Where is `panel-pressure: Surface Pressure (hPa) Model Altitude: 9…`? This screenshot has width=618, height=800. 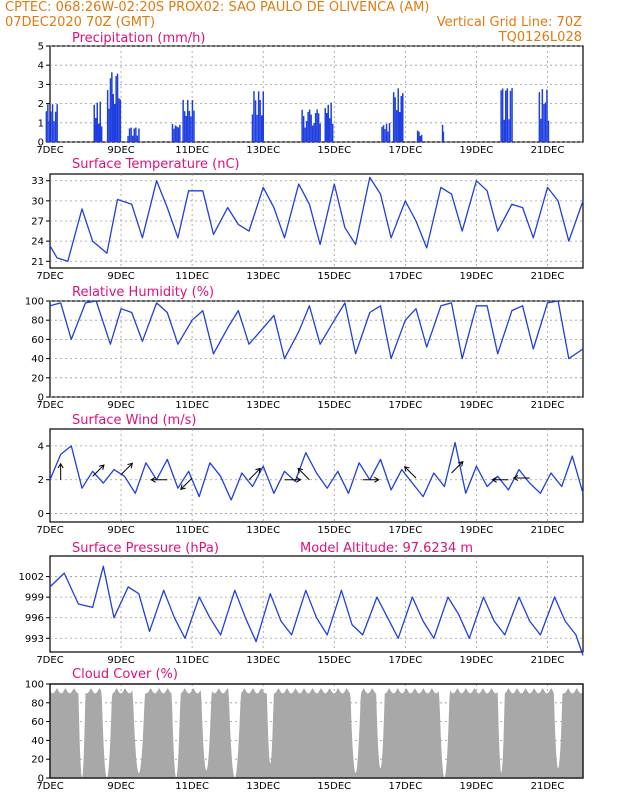
panel-pressure: Surface Pressure (hPa) Model Altitude: 9… is located at coordinates (301, 603).